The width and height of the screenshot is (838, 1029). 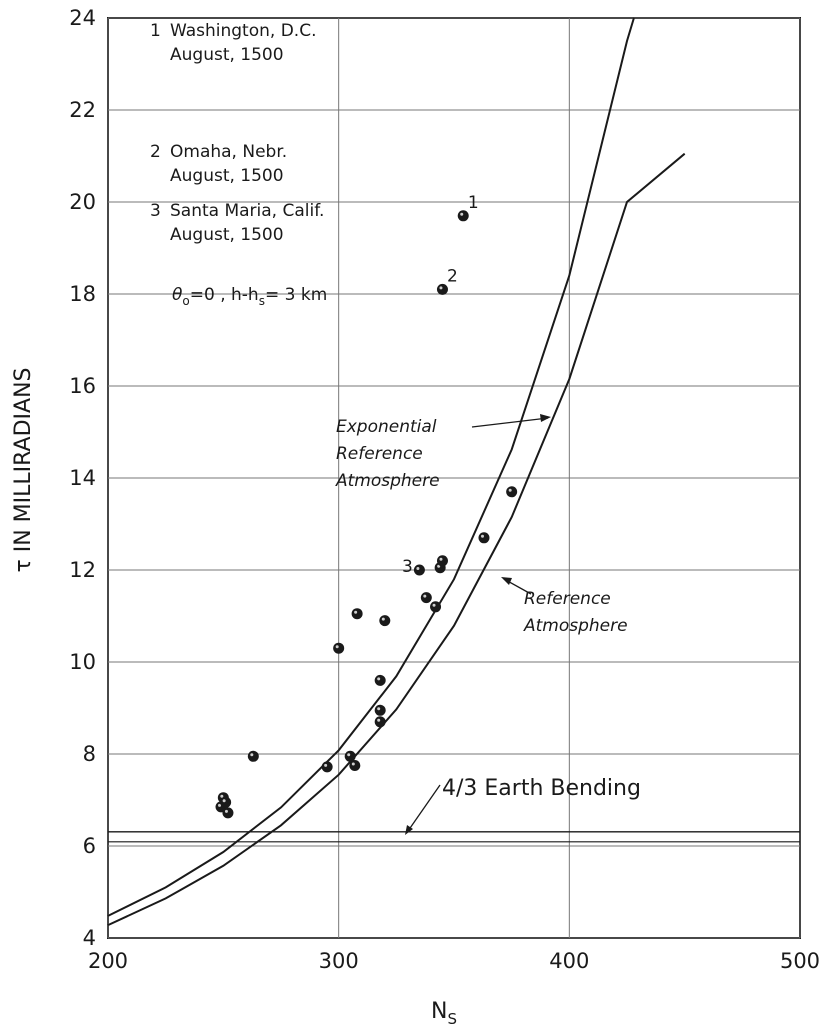 I want to click on data-point-14-highlight, so click(x=418, y=568).